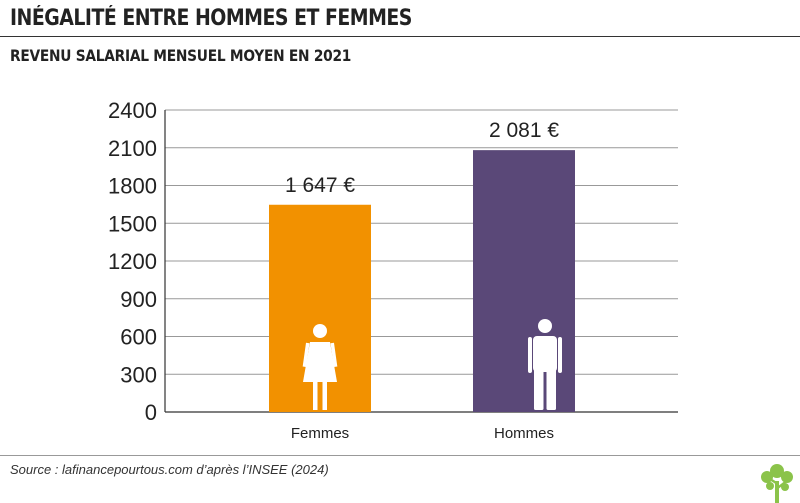 This screenshot has height=503, width=800. What do you see at coordinates (138, 299) in the screenshot?
I see `y-tick-label: 900` at bounding box center [138, 299].